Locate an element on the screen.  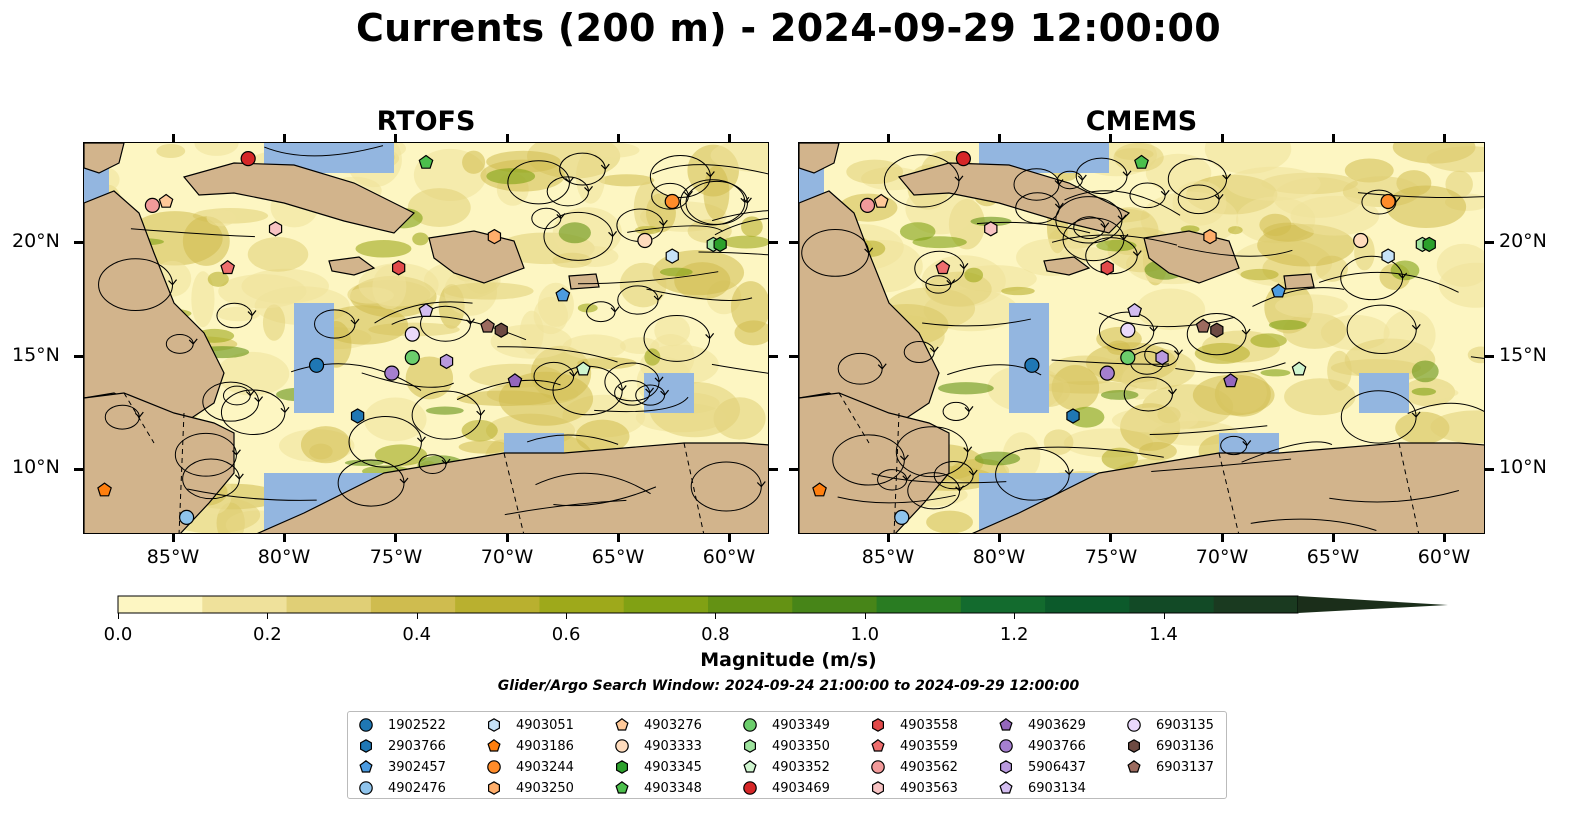
legend-item: 5906437 is located at coordinates (1042, 767).